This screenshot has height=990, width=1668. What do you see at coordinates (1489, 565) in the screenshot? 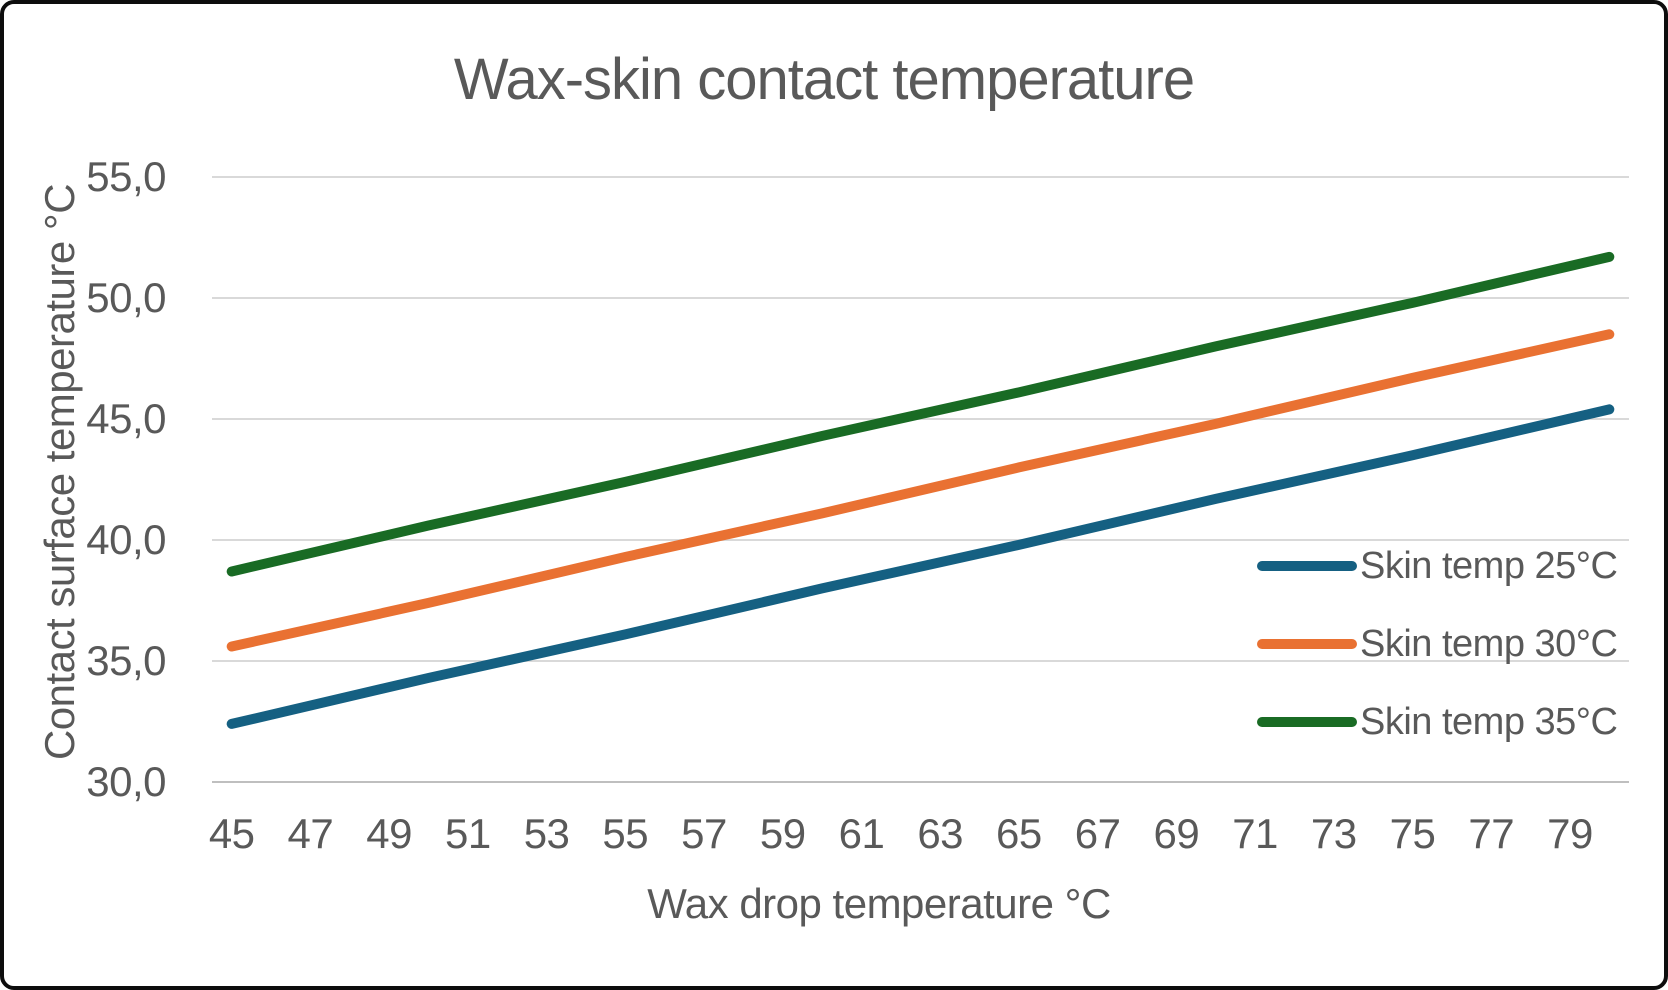
I see `legend-label: Skin temp 25°C` at bounding box center [1489, 565].